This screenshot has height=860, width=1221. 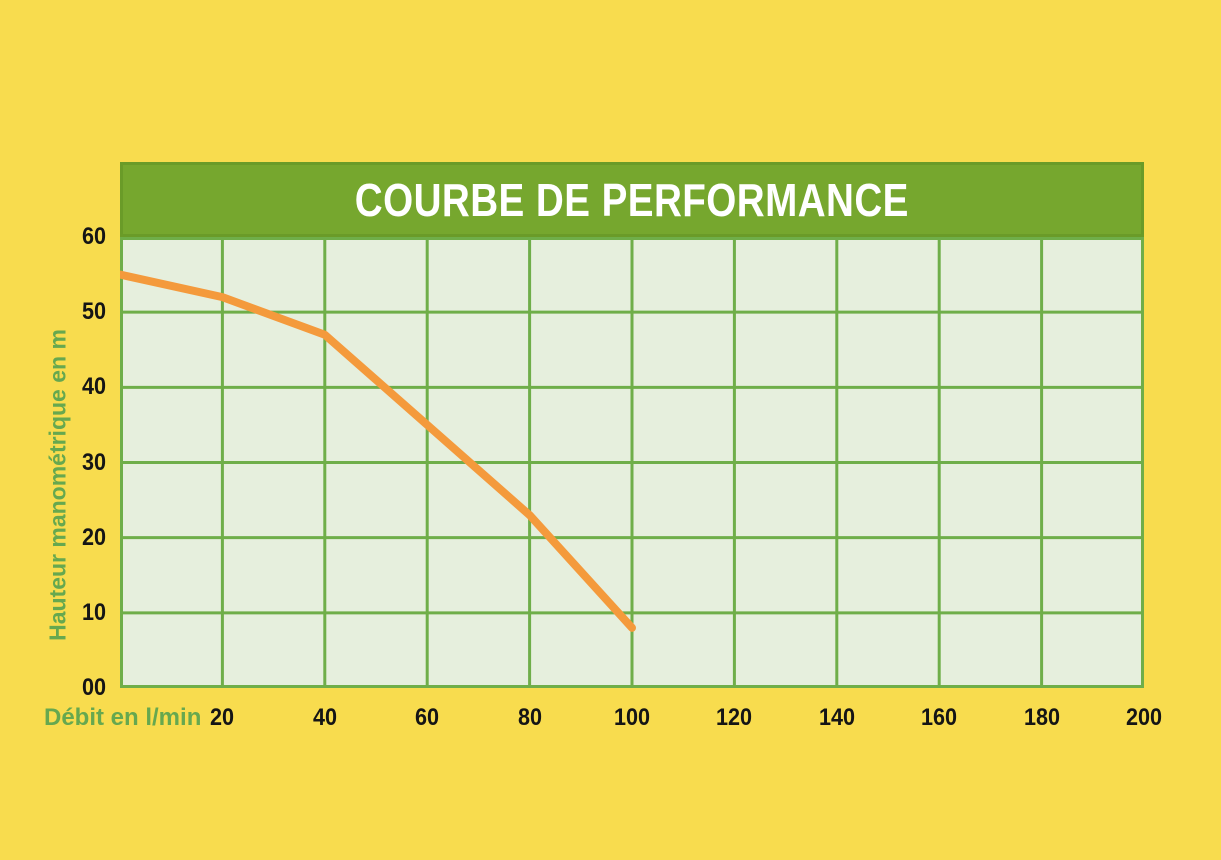 I want to click on chart-title: COURBE DE PERFORMANCE, so click(x=632, y=199).